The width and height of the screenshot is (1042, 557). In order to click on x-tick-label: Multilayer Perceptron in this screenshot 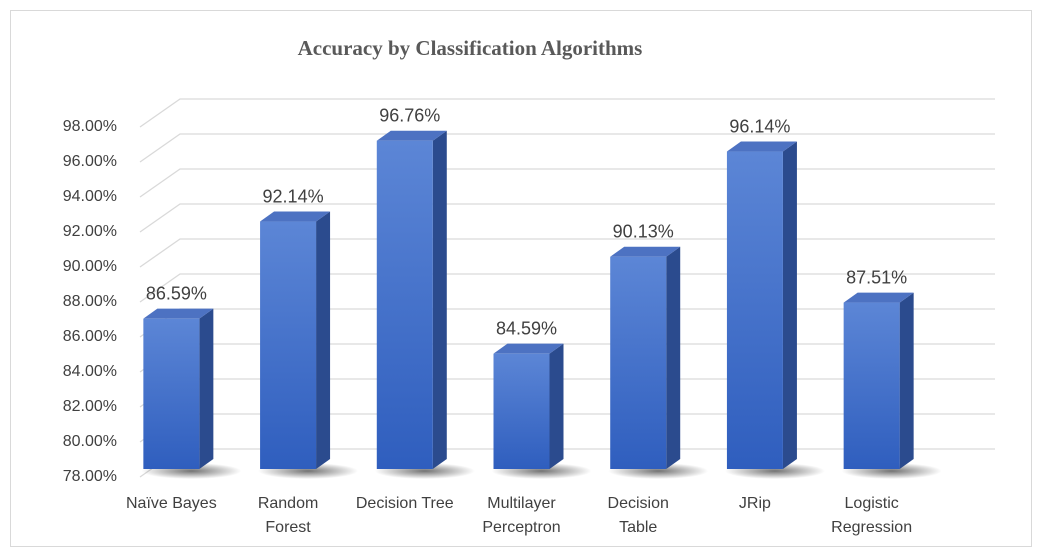, I will do `click(521, 515)`.